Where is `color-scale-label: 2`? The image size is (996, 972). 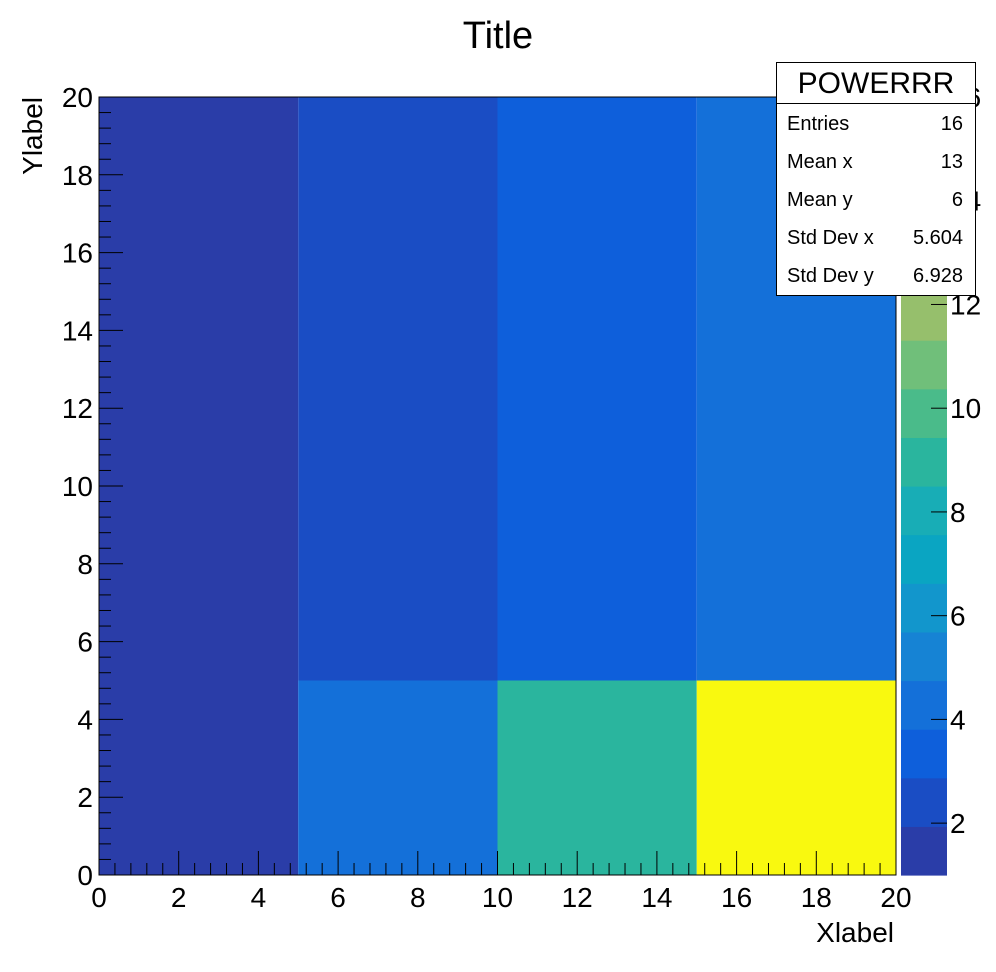 color-scale-label: 2 is located at coordinates (958, 823).